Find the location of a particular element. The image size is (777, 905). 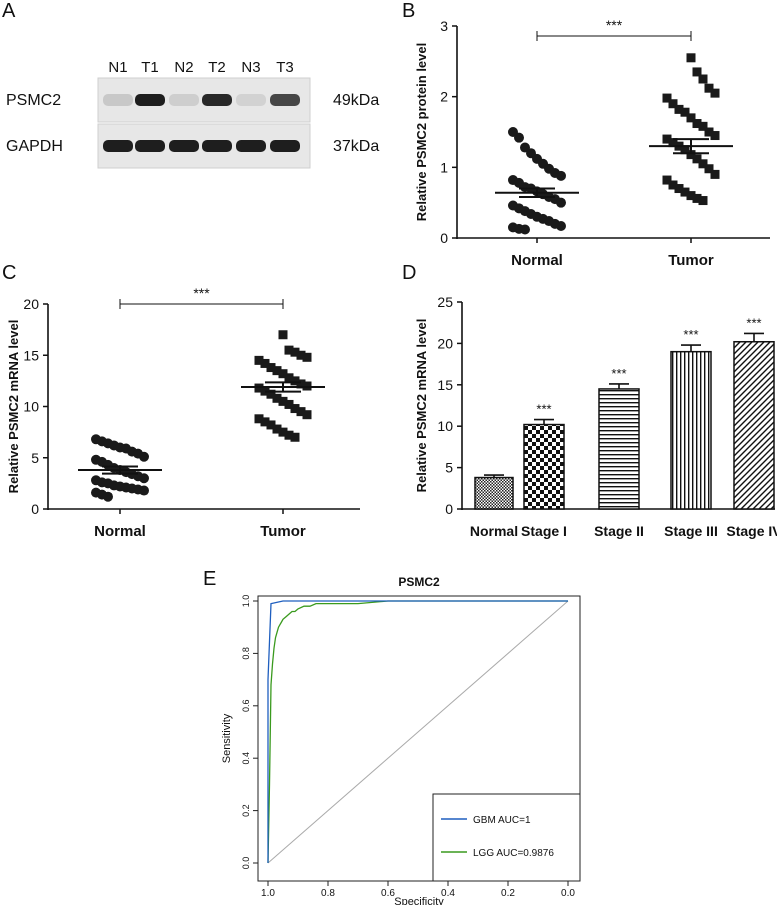

blot-lane-label: N2 is located at coordinates (183, 67).